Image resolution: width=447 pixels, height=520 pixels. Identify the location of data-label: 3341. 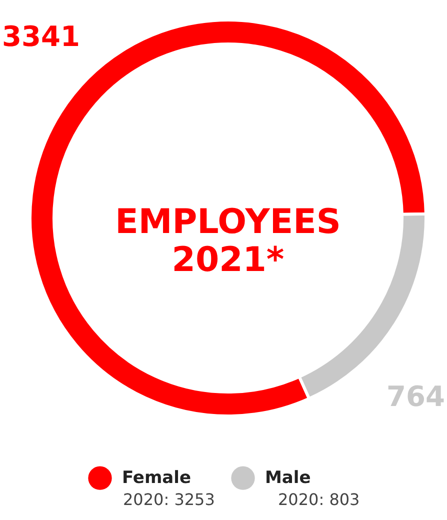
(41, 37).